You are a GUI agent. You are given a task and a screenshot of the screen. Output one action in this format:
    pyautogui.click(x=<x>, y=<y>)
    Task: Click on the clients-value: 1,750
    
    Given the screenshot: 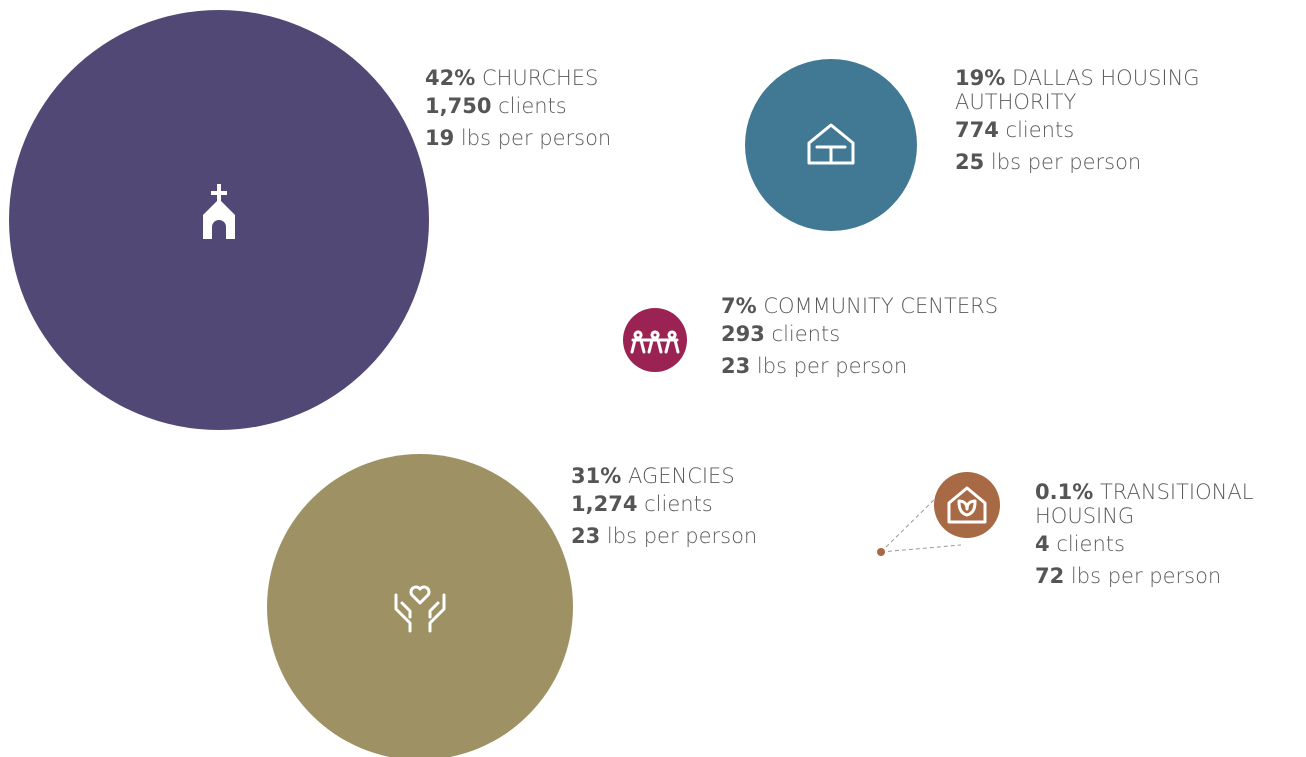 What is the action you would take?
    pyautogui.click(x=458, y=106)
    